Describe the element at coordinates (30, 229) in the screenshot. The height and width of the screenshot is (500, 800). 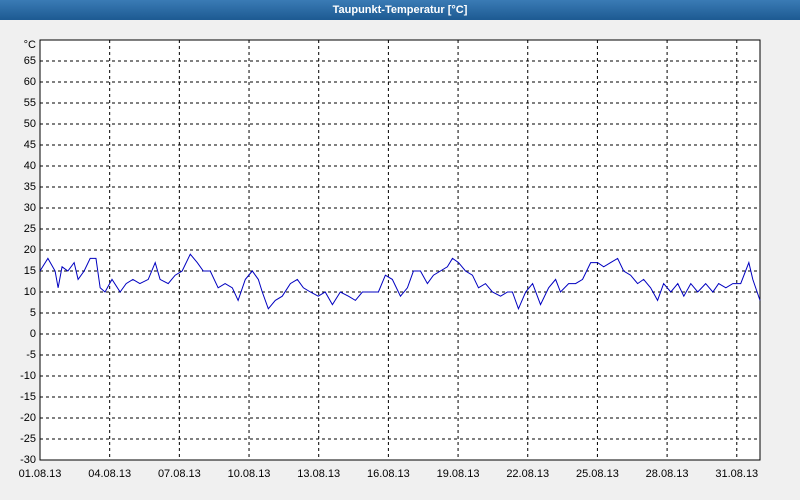
I see `y-tick-label: 25` at that location.